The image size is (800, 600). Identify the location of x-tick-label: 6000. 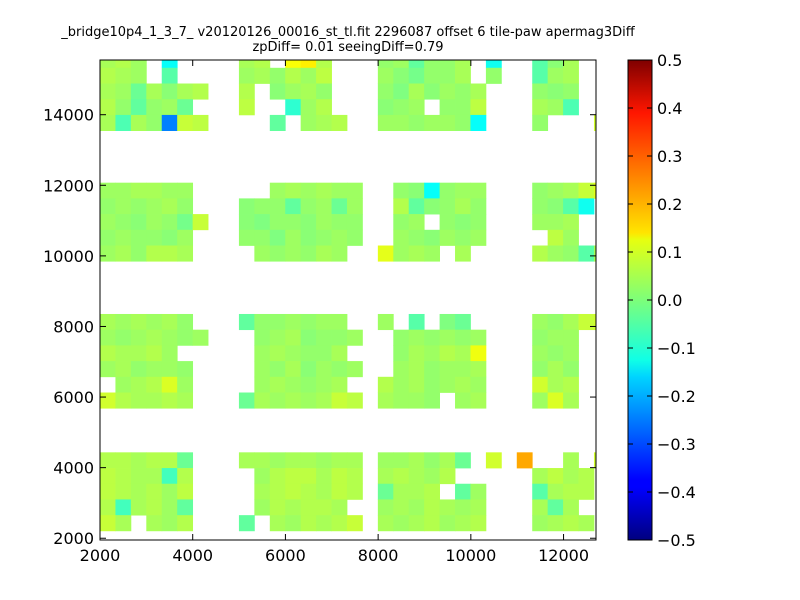
(285, 555).